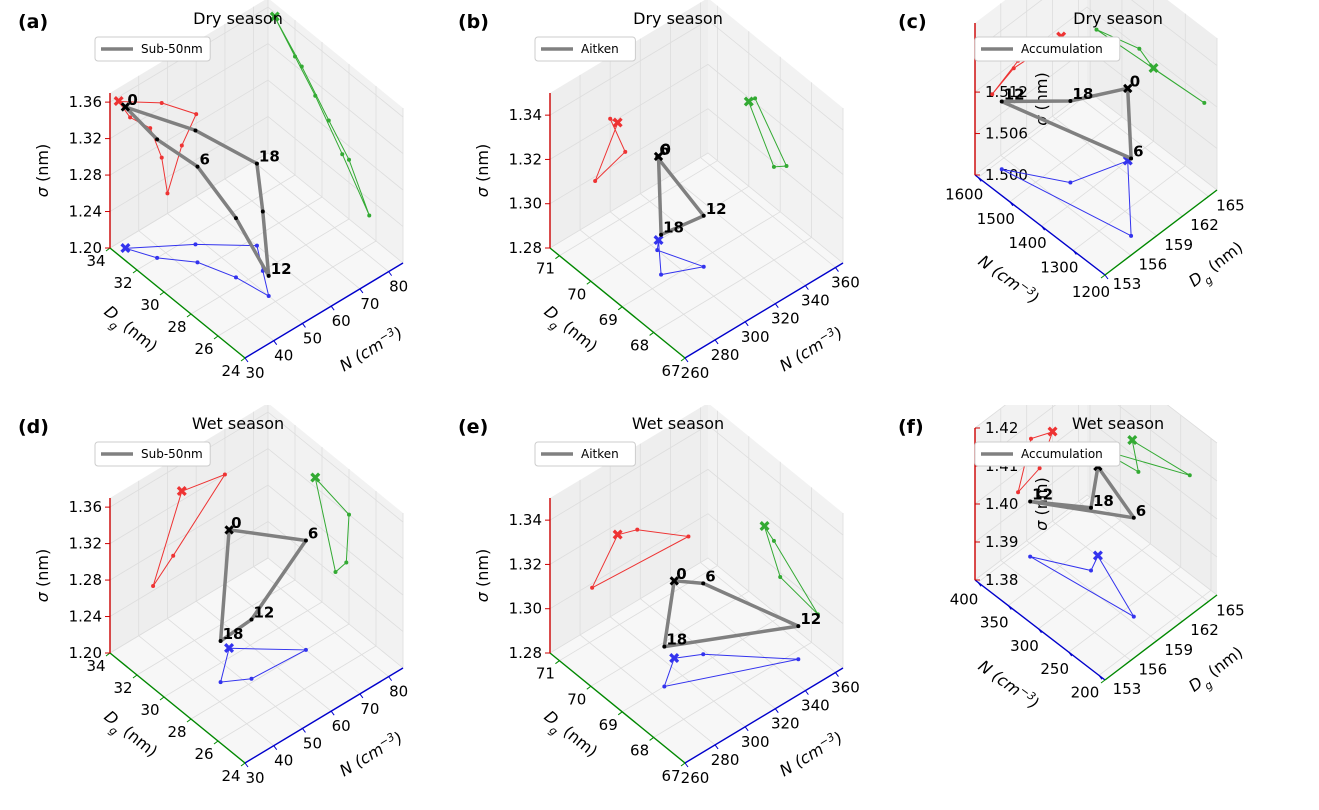 Image resolution: width=1319 pixels, height=810 pixels. Describe the element at coordinates (525, 115) in the screenshot. I see `sigma-tick-label: 1.34` at that location.